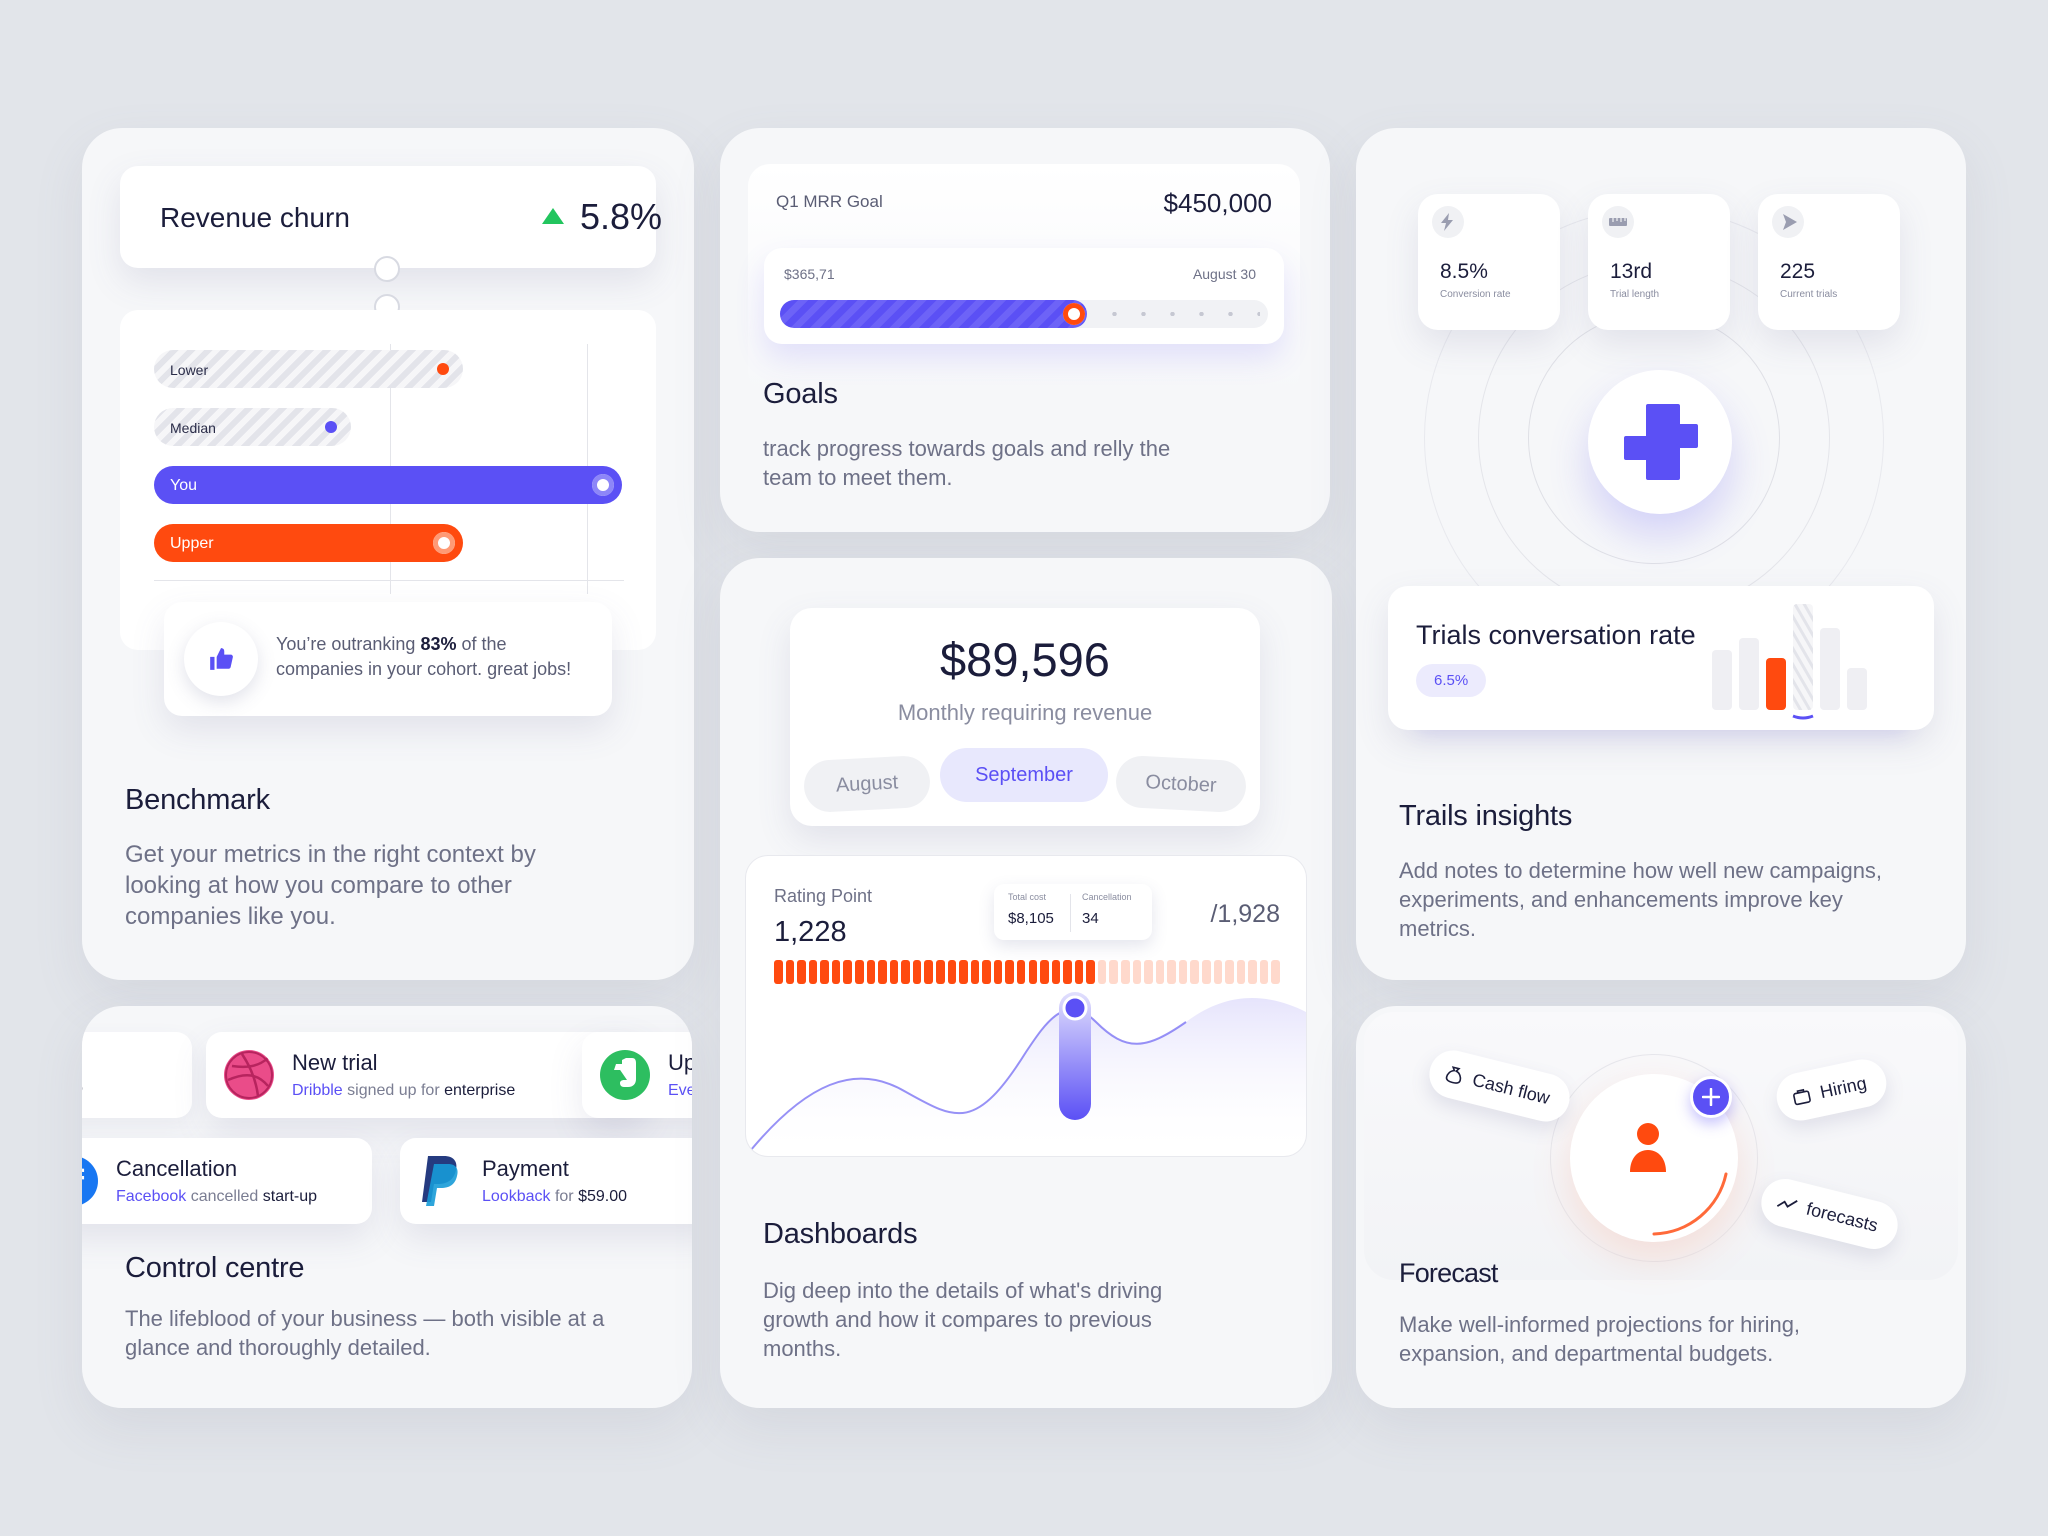  What do you see at coordinates (1025, 712) in the screenshot?
I see `revenue-label: Monthly requiring revenue` at bounding box center [1025, 712].